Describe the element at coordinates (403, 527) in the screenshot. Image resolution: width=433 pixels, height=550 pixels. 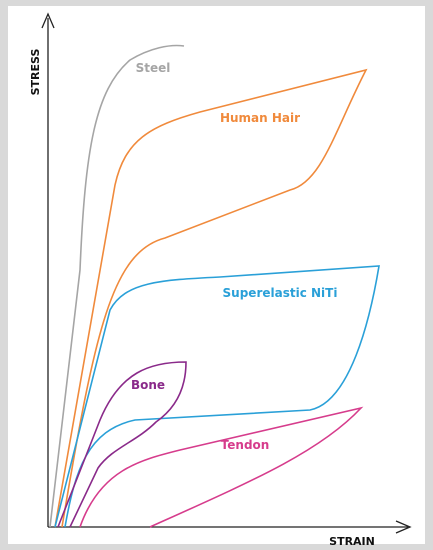
I see `x-arrow` at that location.